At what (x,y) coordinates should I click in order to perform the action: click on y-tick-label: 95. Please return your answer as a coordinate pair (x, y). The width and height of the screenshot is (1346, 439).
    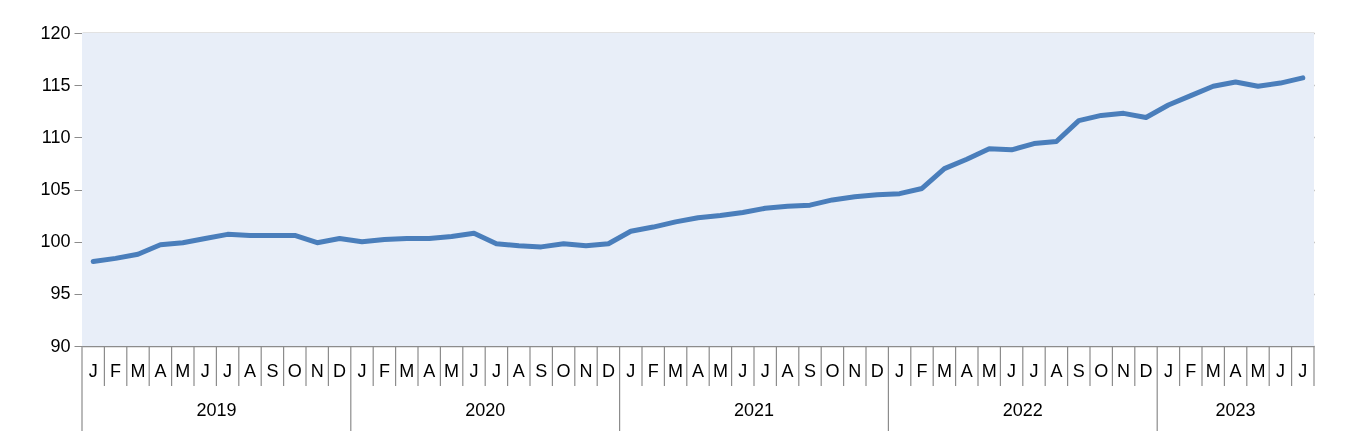
    Looking at the image, I should click on (60, 293).